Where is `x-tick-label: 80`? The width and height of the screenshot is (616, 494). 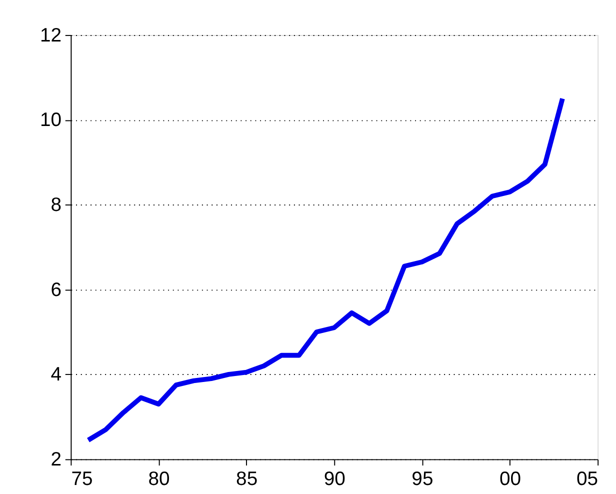
x-tick-label: 80 is located at coordinates (159, 479).